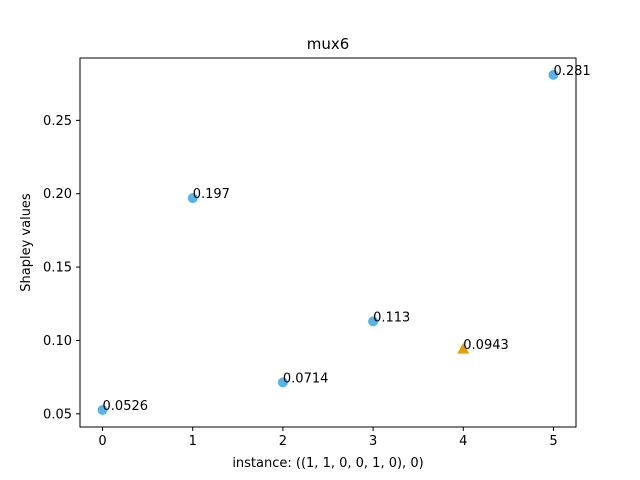 The height and width of the screenshot is (480, 640). What do you see at coordinates (373, 441) in the screenshot?
I see `x-tick-label: 3` at bounding box center [373, 441].